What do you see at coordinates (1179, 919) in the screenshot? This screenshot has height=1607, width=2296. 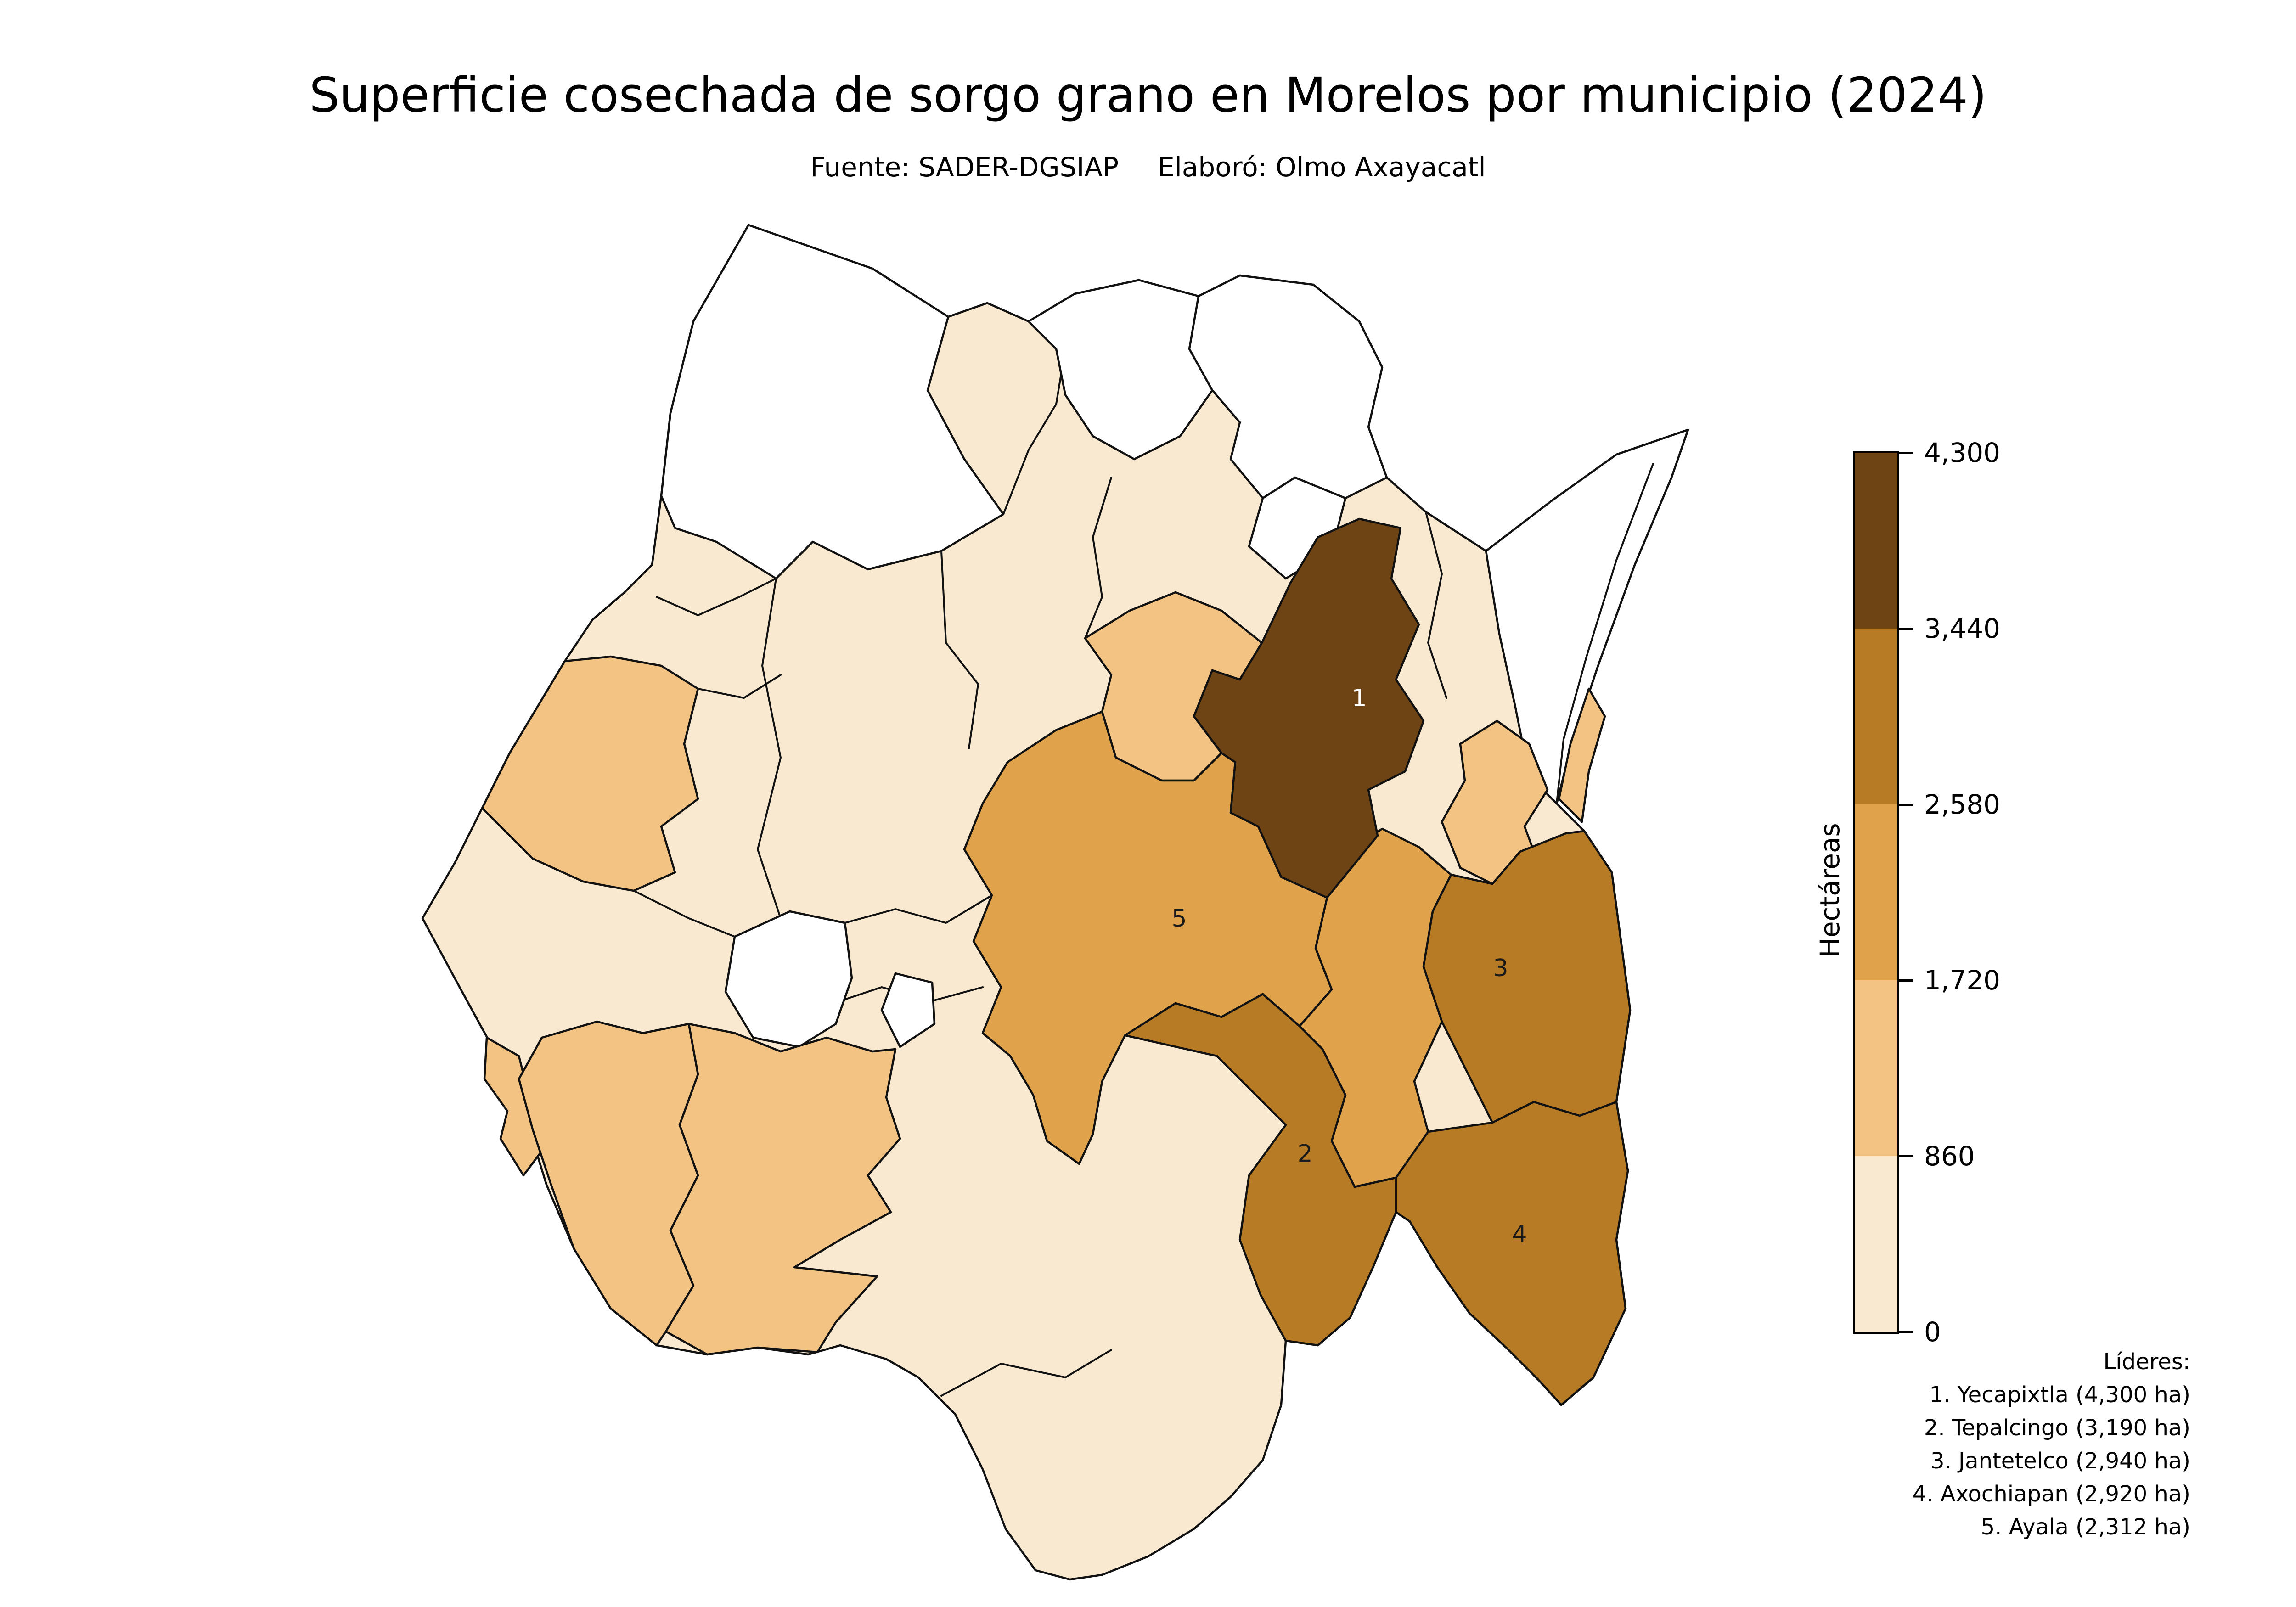 I see `region-label-5: 5` at bounding box center [1179, 919].